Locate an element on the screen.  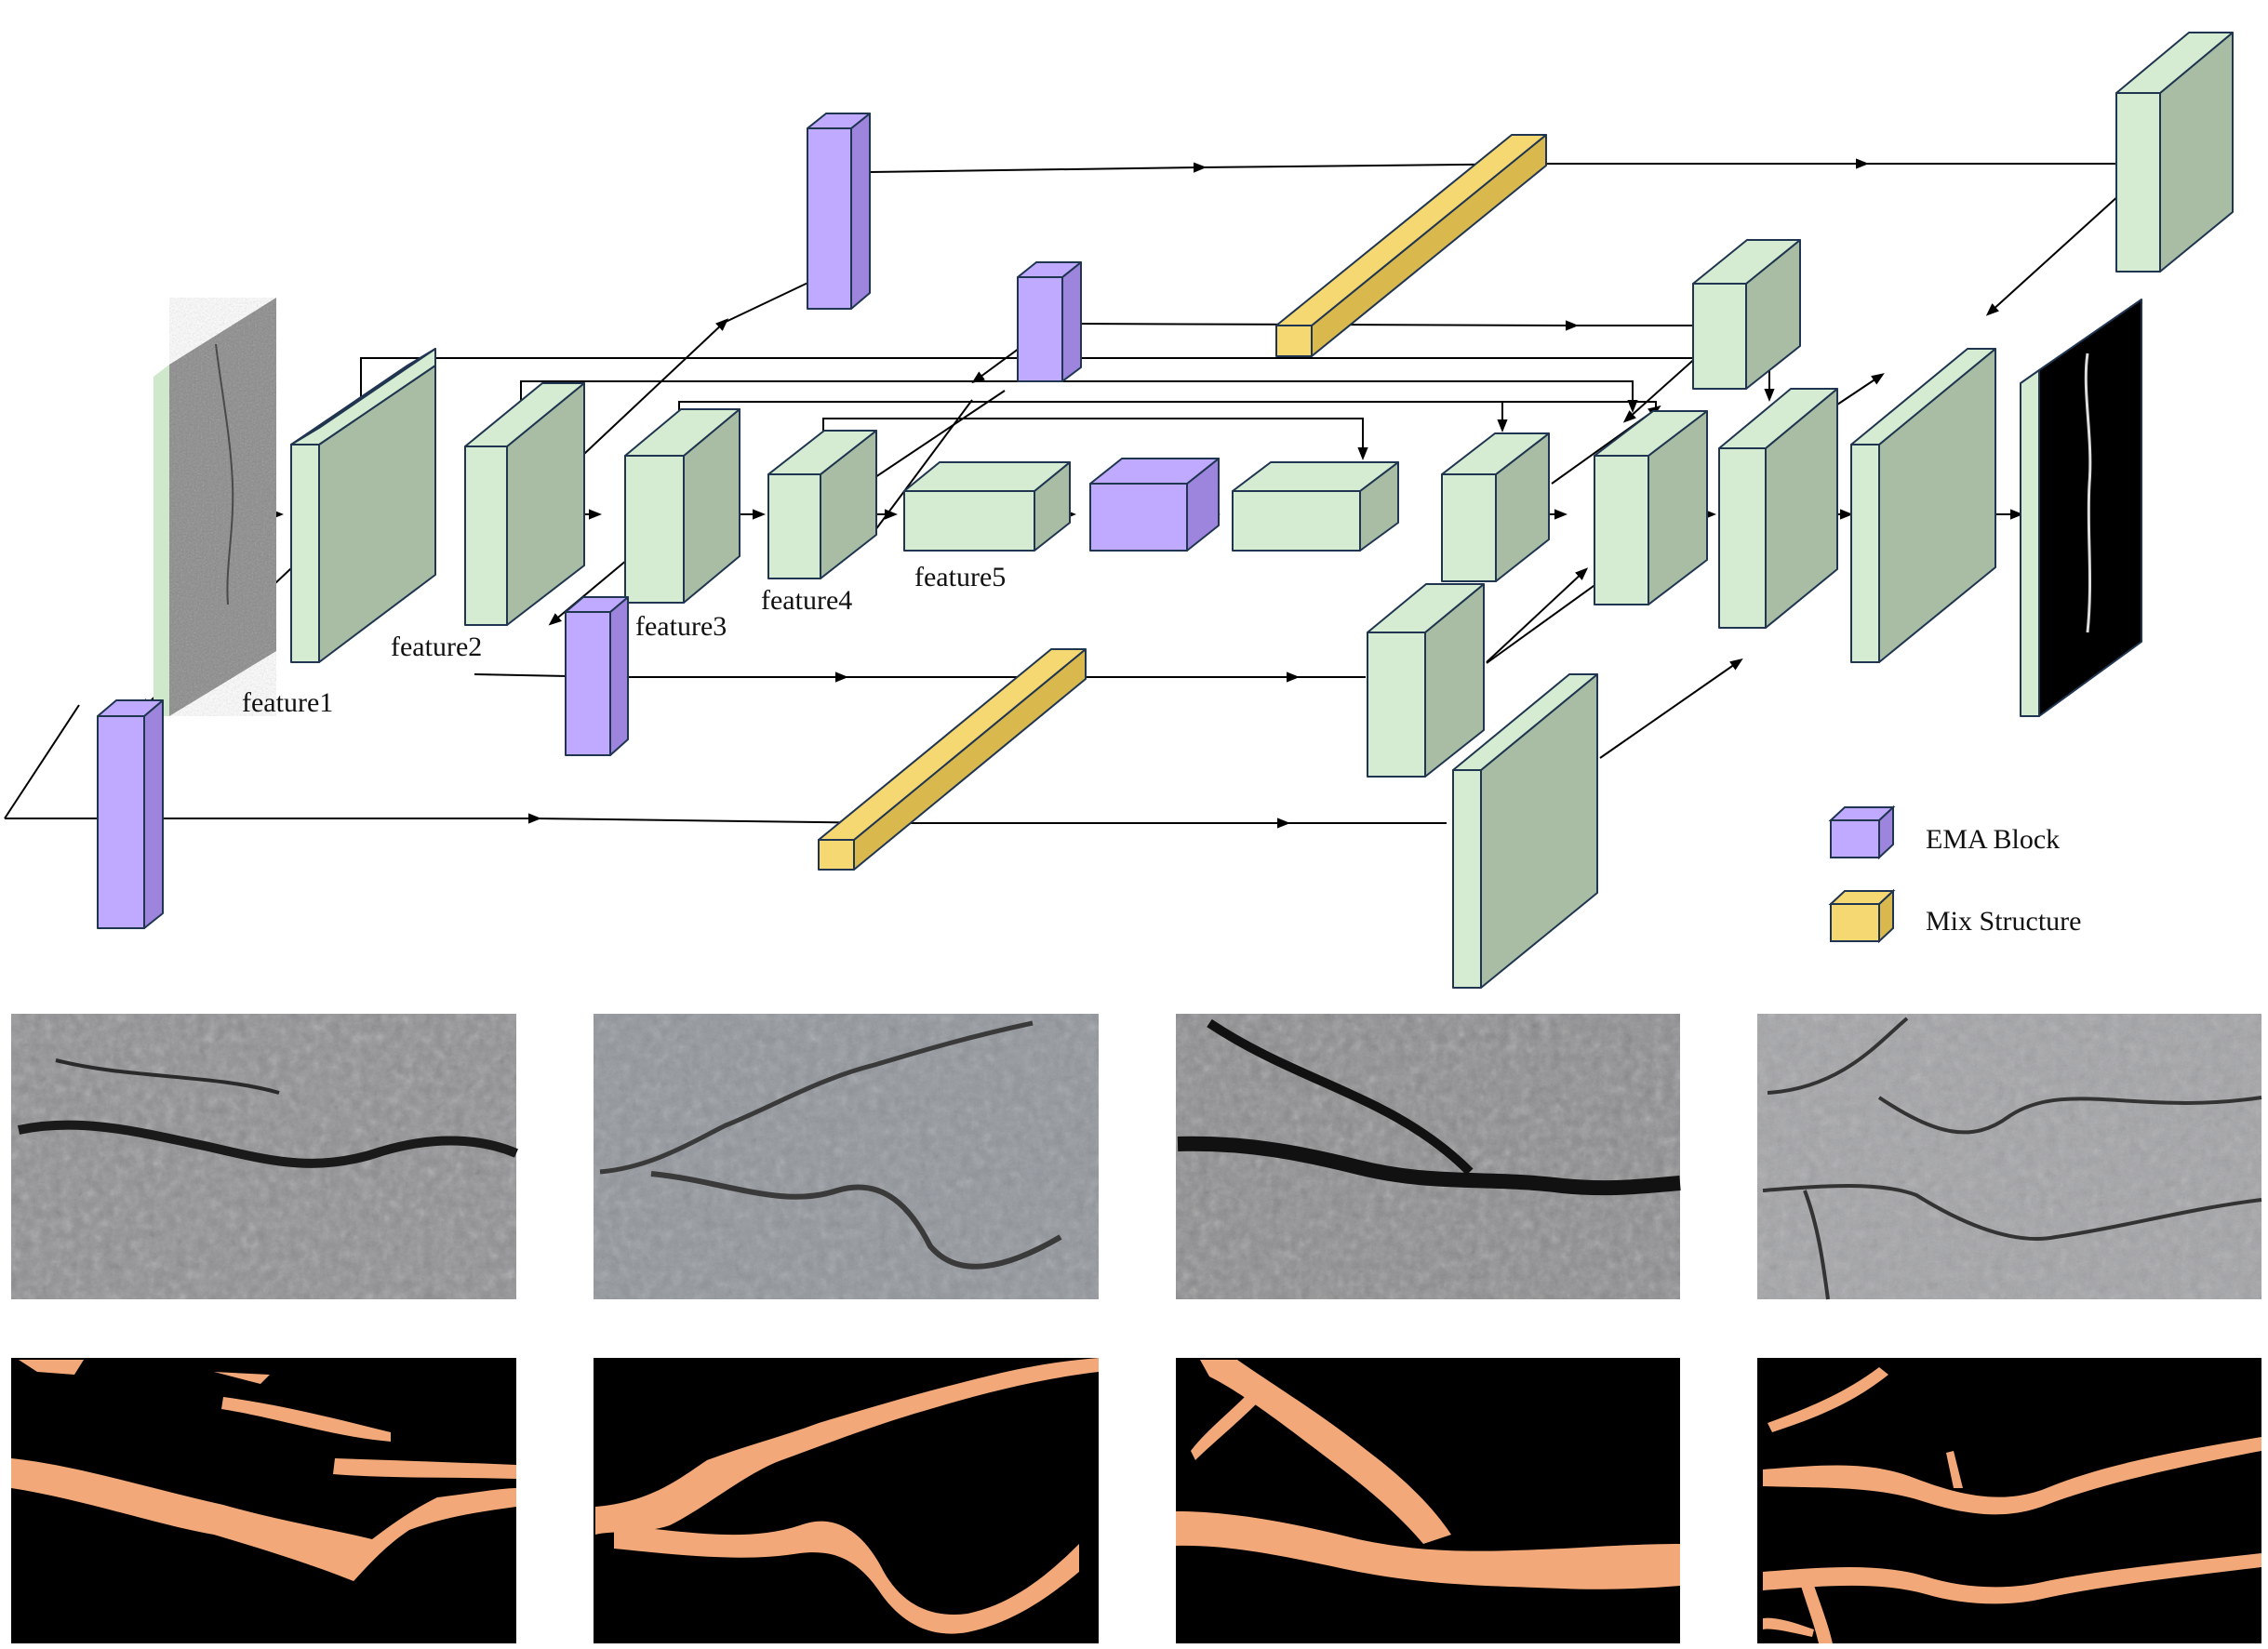
feature2-label: feature2 is located at coordinates (436, 647).